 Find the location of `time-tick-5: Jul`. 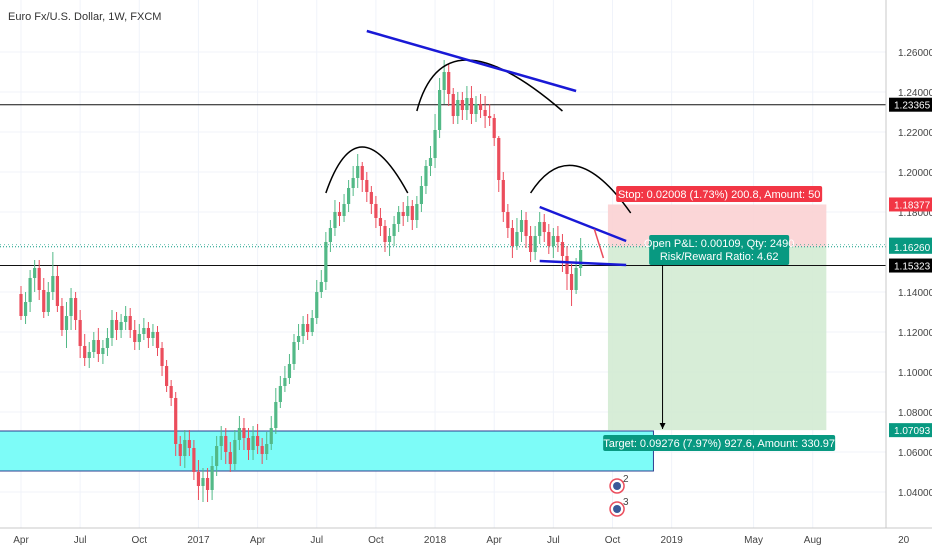

time-tick-5: Jul is located at coordinates (316, 540).